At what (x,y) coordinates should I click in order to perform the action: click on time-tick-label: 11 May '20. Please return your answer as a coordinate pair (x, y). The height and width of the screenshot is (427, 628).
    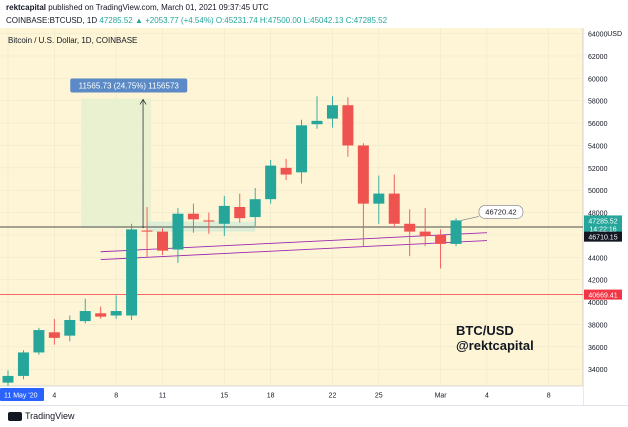
    Looking at the image, I should click on (21, 396).